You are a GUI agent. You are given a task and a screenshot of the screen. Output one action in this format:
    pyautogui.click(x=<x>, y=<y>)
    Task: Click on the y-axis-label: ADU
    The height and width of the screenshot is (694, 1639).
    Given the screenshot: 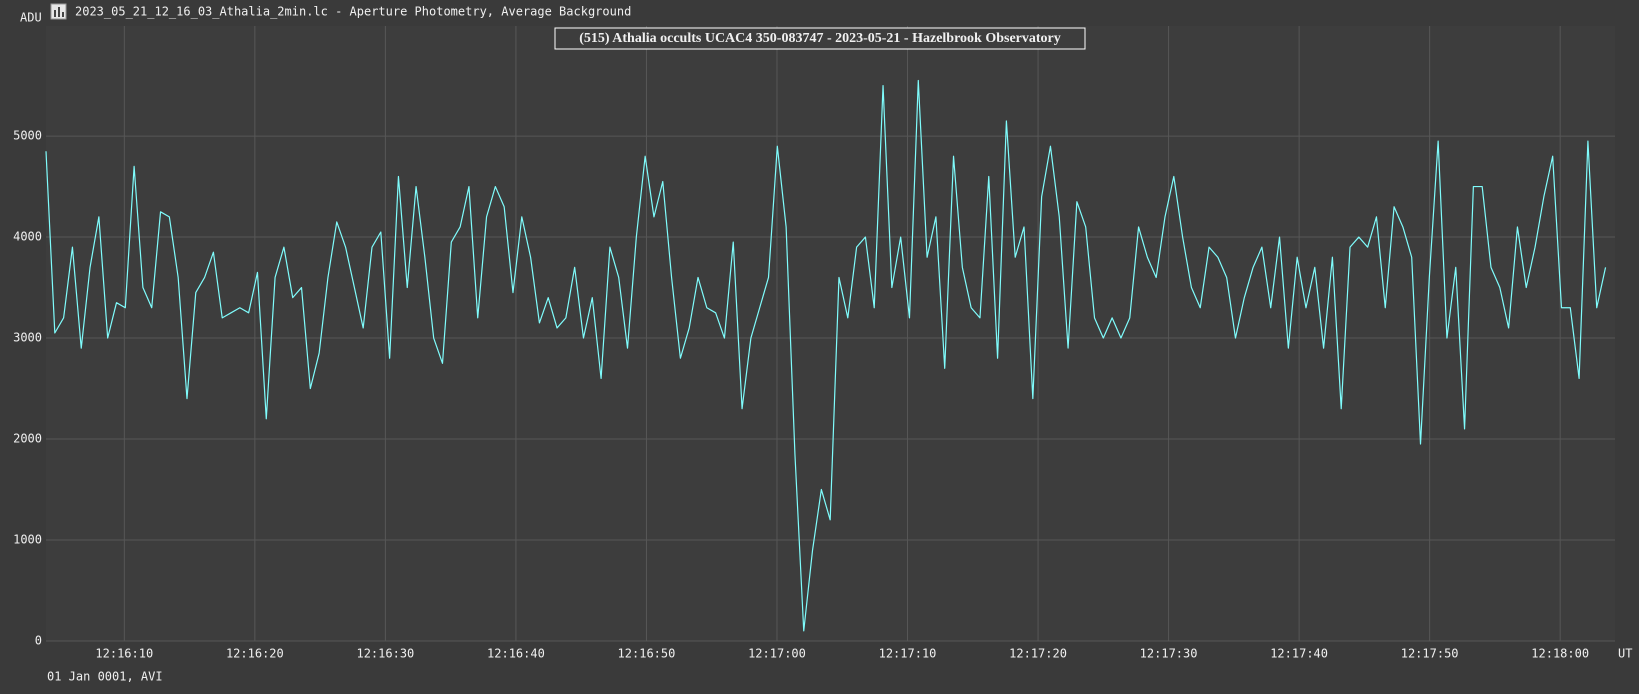 What is the action you would take?
    pyautogui.click(x=31, y=18)
    